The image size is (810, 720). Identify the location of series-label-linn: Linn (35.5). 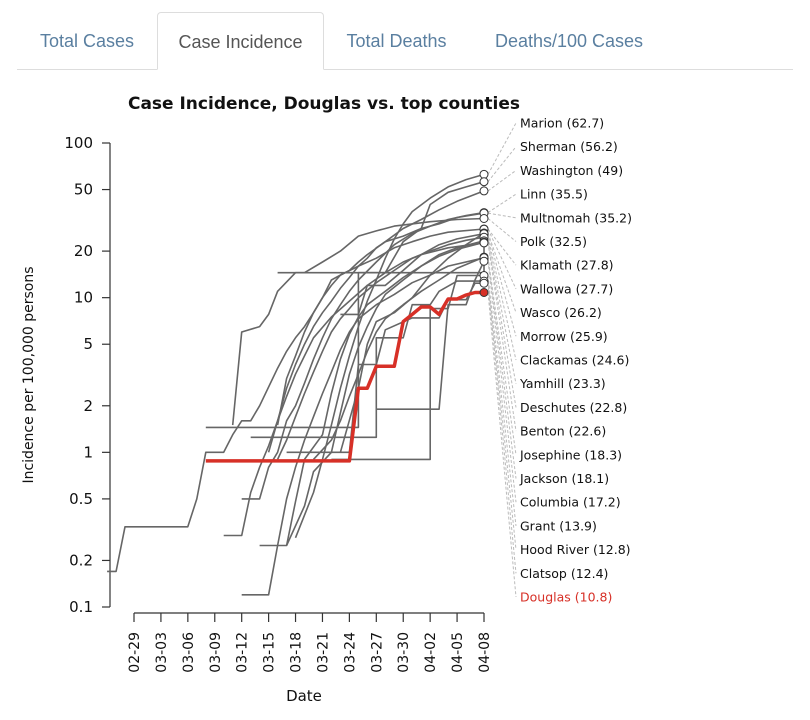
(554, 194).